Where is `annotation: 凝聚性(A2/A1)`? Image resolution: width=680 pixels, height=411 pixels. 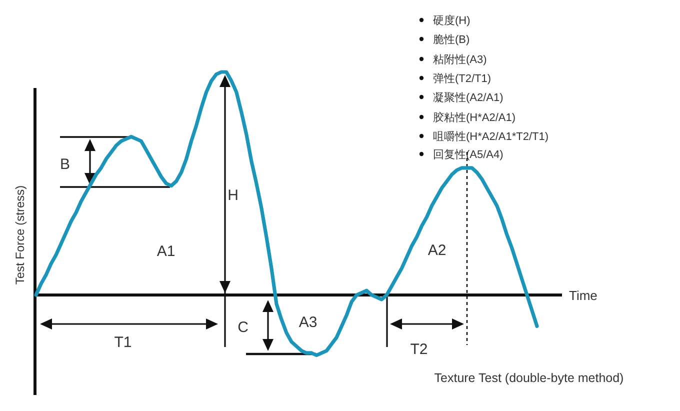
annotation: 凝聚性(A2/A1) is located at coordinates (468, 98).